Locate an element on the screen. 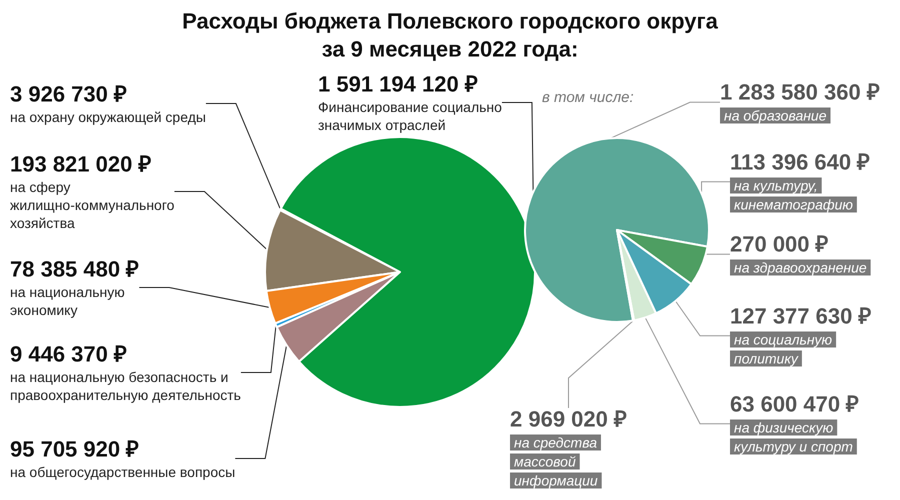 This screenshot has width=900, height=500. slice-label: на общегосударственные вопросы is located at coordinates (123, 472).